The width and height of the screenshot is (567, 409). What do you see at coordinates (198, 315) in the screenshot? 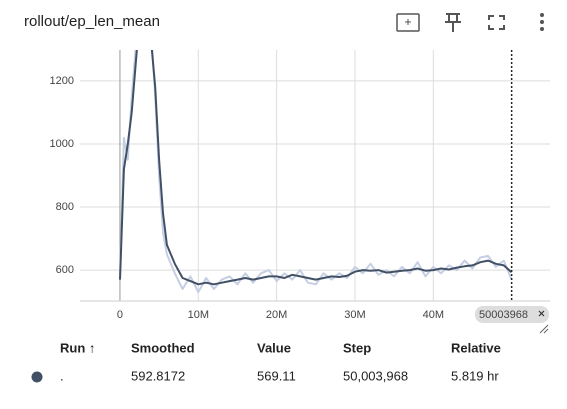
I see `x-tick-label: 10M` at bounding box center [198, 315].